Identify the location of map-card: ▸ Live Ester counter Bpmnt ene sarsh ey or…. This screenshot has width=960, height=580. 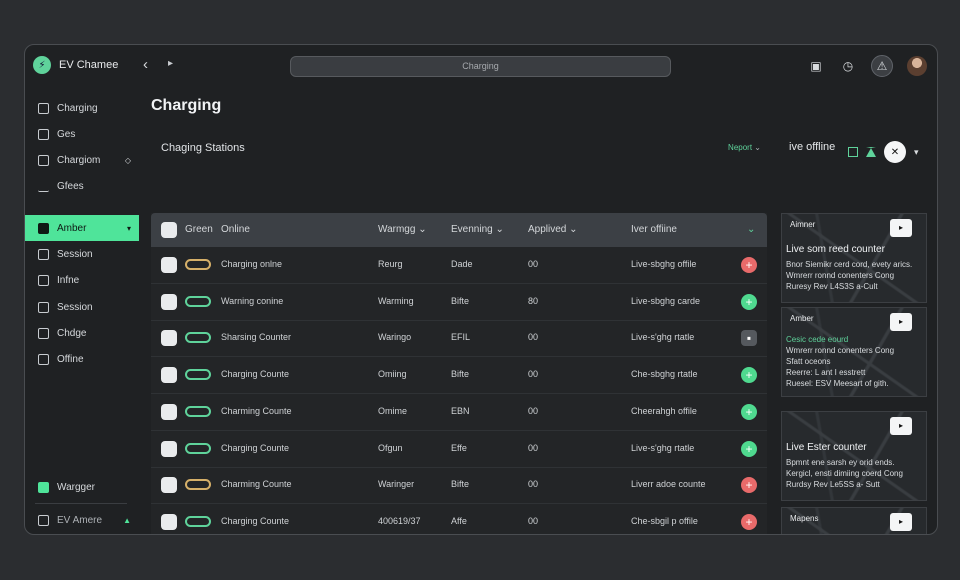
(854, 456).